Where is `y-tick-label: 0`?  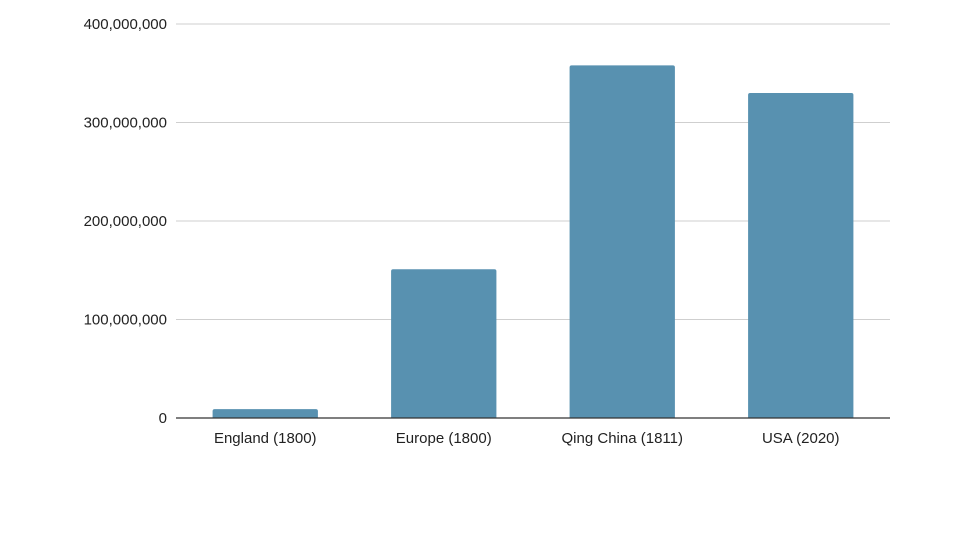
y-tick-label: 0 is located at coordinates (163, 418).